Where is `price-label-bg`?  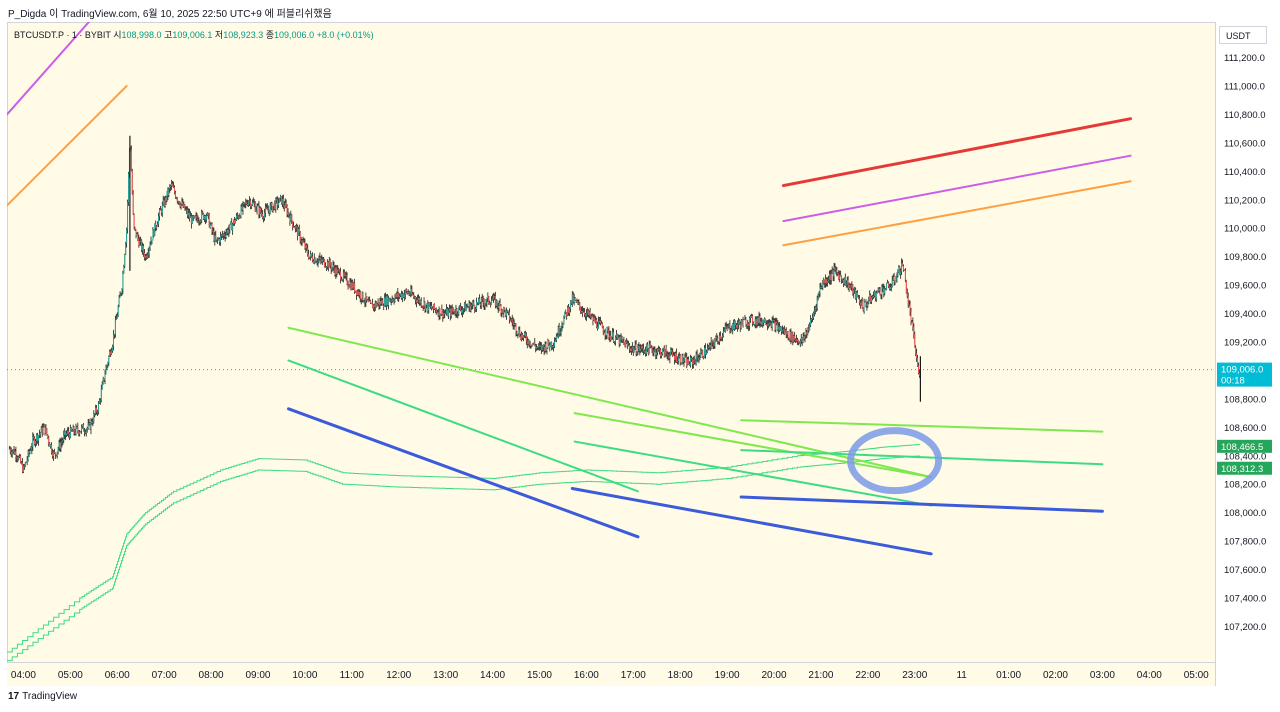
price-label-bg is located at coordinates (1244, 468).